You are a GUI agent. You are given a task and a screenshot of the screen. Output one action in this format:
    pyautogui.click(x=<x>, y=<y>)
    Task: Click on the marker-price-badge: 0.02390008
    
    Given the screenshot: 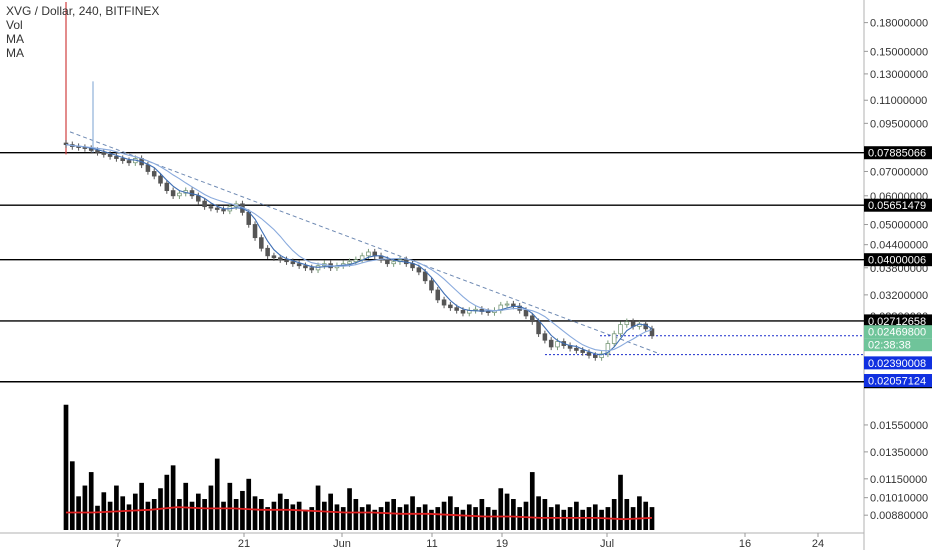 What is the action you would take?
    pyautogui.click(x=897, y=364)
    